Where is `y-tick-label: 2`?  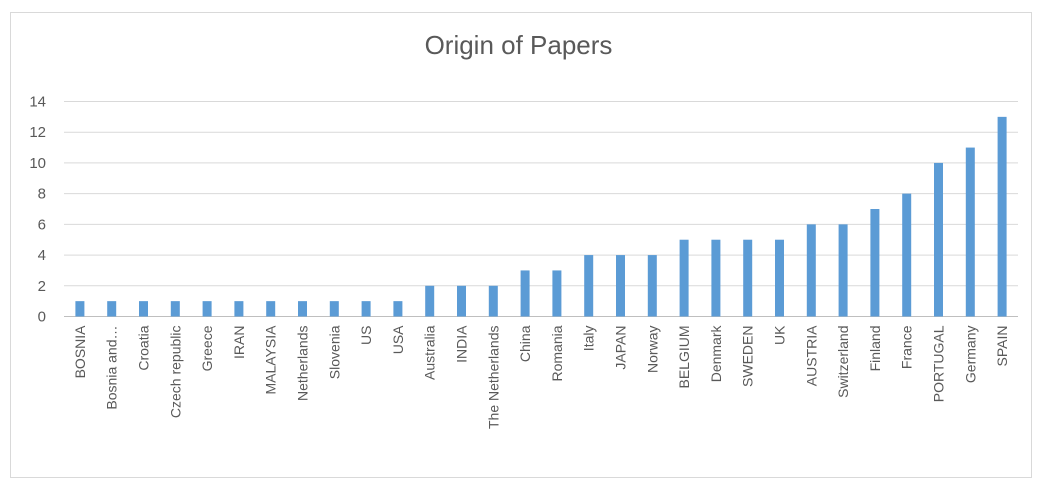 y-tick-label: 2 is located at coordinates (42, 286).